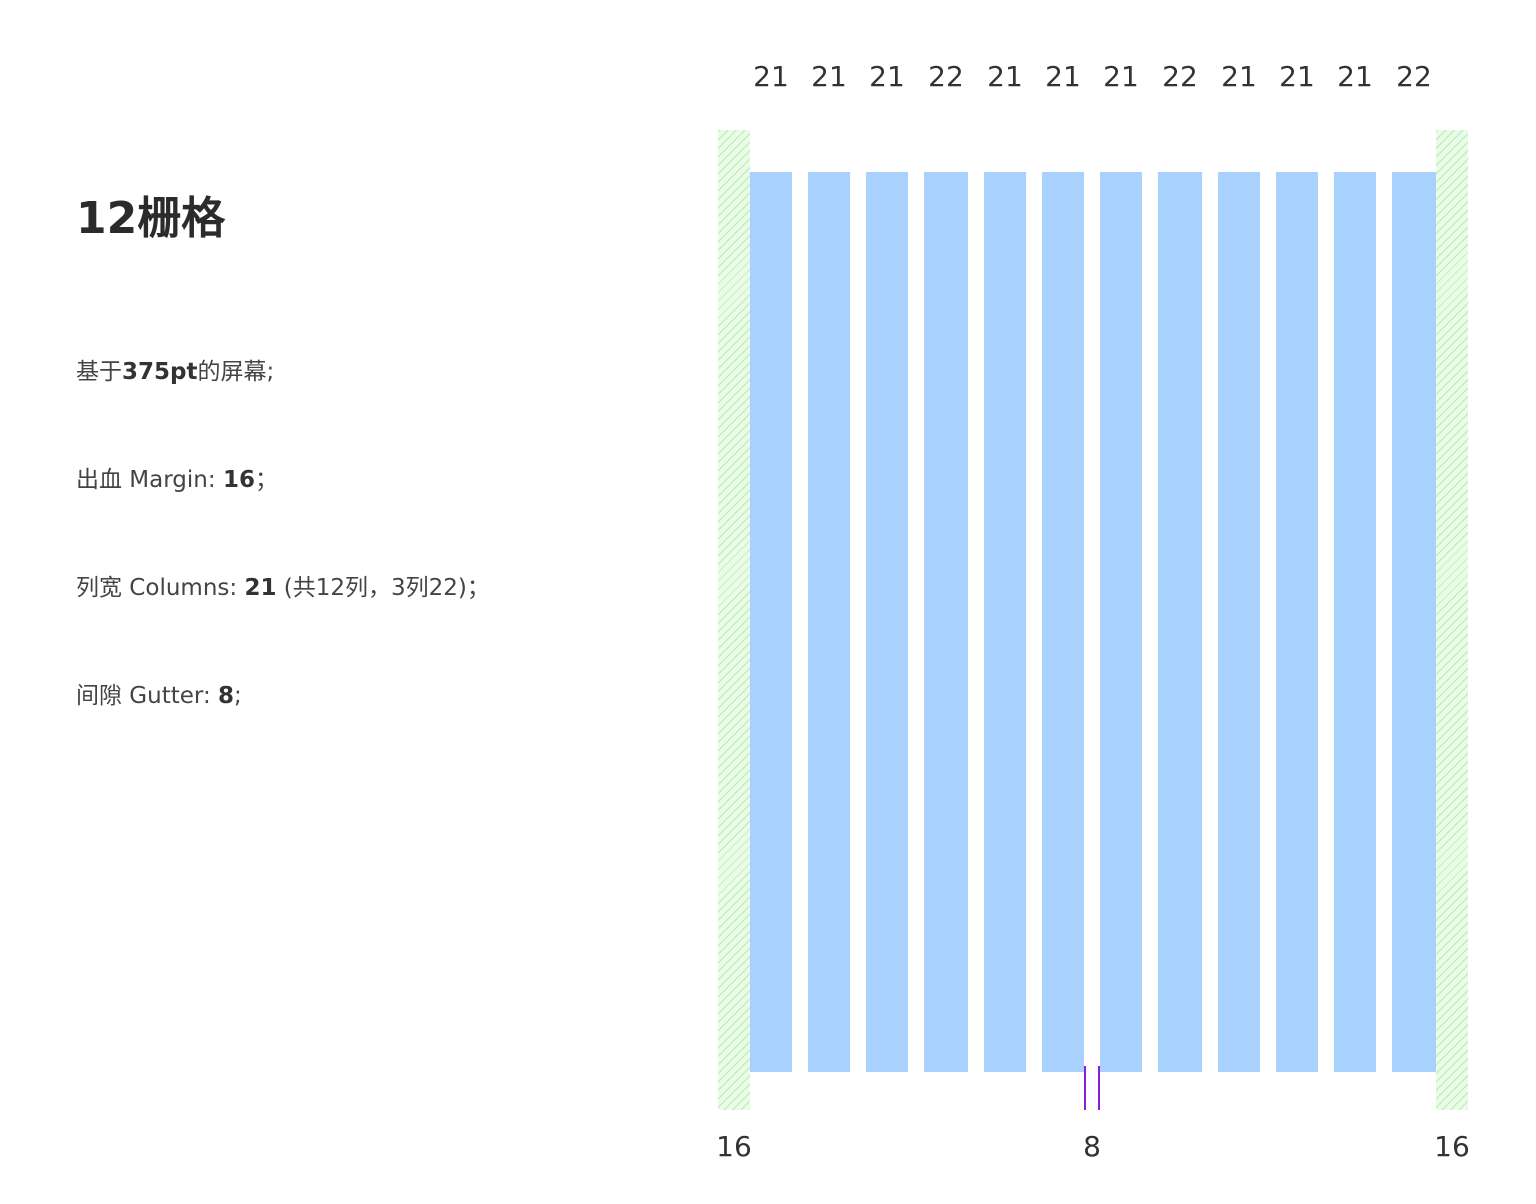 The height and width of the screenshot is (1204, 1536). Describe the element at coordinates (1005, 76) in the screenshot. I see `column-width-label-5: 21` at that location.